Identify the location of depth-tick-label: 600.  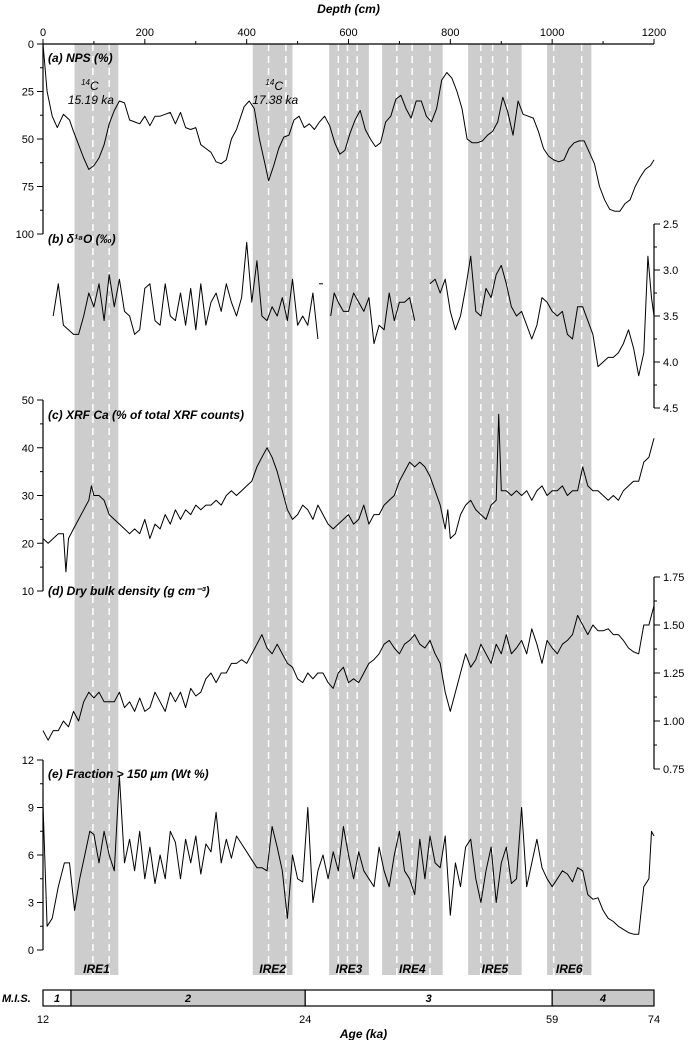
(348, 33).